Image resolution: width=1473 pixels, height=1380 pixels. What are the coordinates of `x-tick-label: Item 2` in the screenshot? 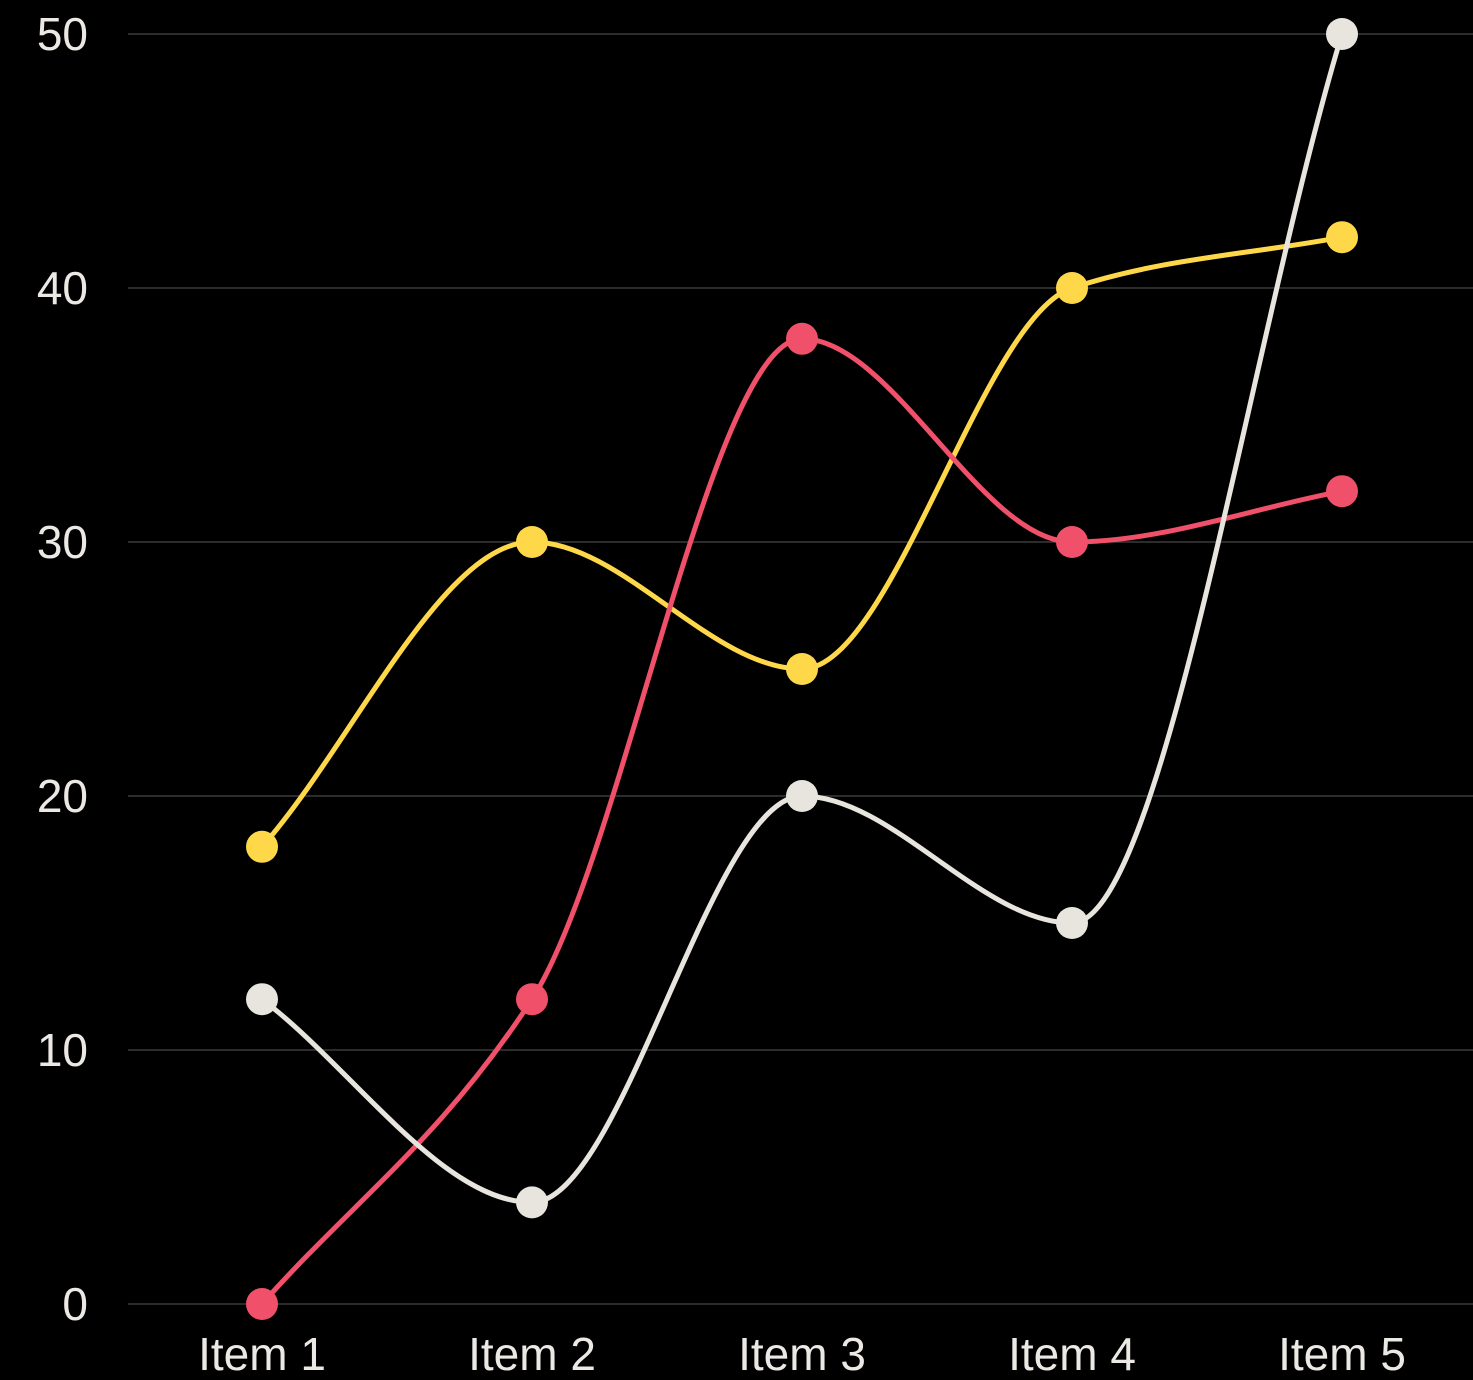 It's located at (532, 1354).